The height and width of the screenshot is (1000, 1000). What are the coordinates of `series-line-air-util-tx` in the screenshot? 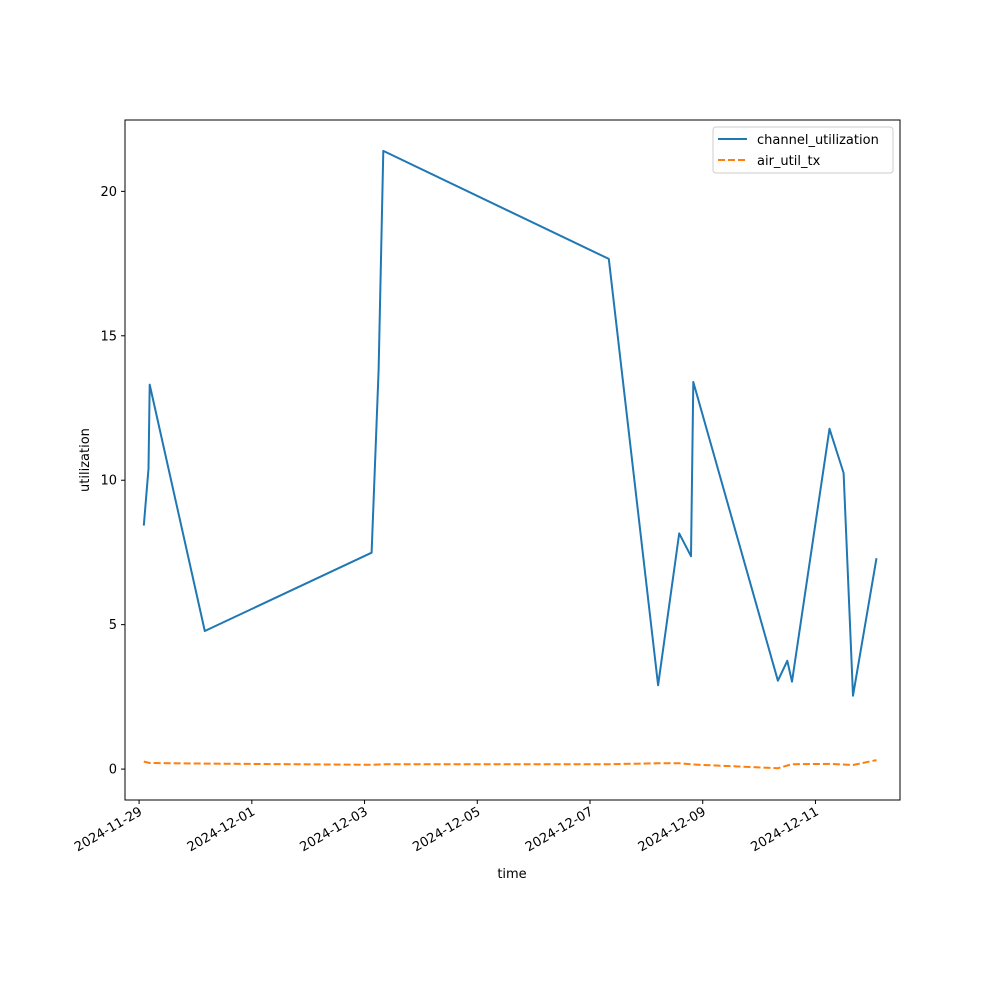 It's located at (510, 764).